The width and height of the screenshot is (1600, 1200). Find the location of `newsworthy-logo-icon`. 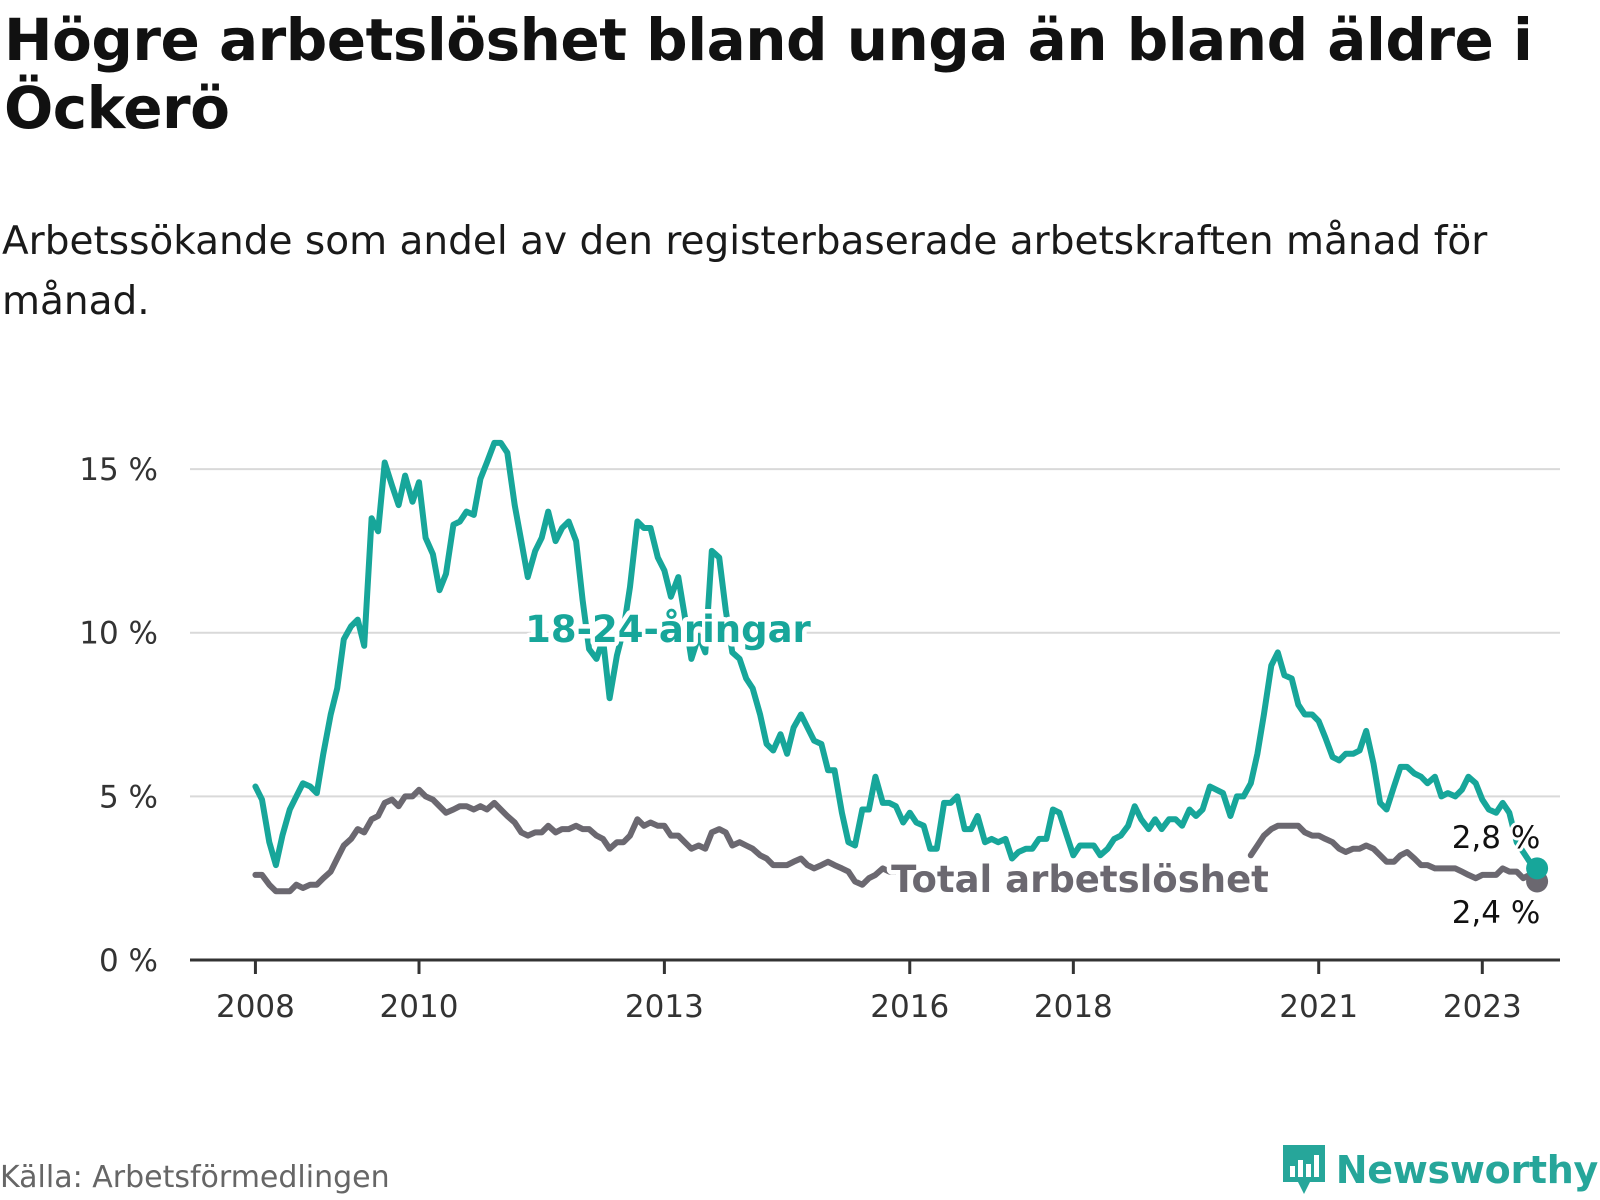

newsworthy-logo-icon is located at coordinates (1303, 1169).